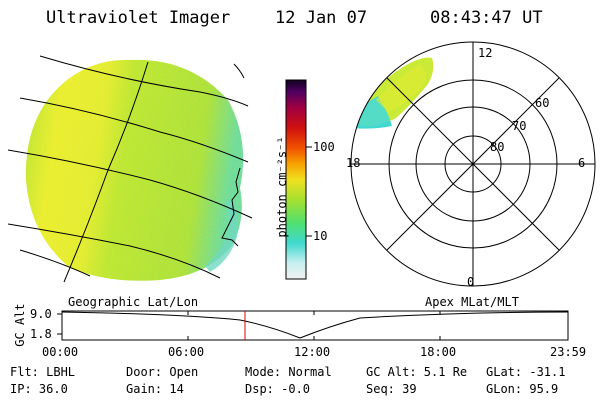 This screenshot has height=400, width=600. What do you see at coordinates (282, 187) in the screenshot?
I see `colorbar-units-label: photon cm⁻²s⁻¹` at bounding box center [282, 187].